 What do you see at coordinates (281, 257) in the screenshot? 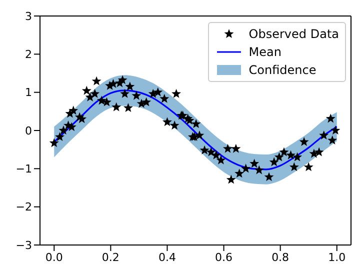
I see `x-tick-label: 0.8` at bounding box center [281, 257].